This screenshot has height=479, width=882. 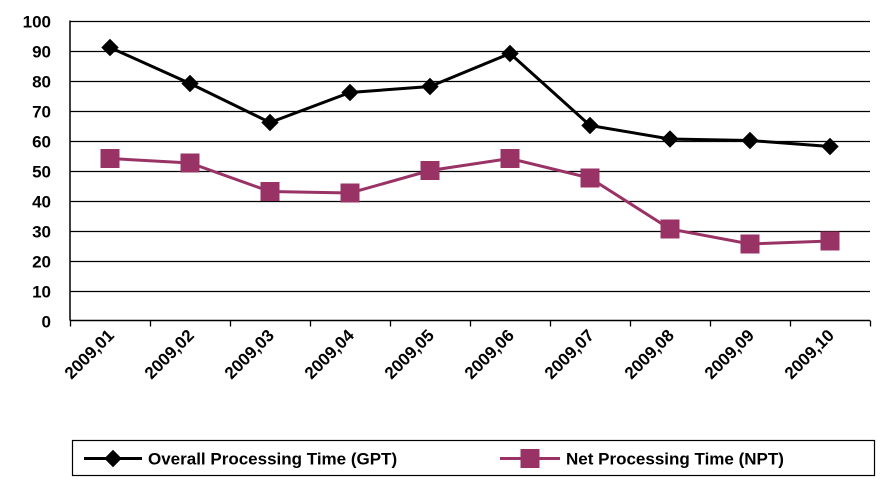 What do you see at coordinates (41, 202) in the screenshot?
I see `y-tick-label: 40` at bounding box center [41, 202].